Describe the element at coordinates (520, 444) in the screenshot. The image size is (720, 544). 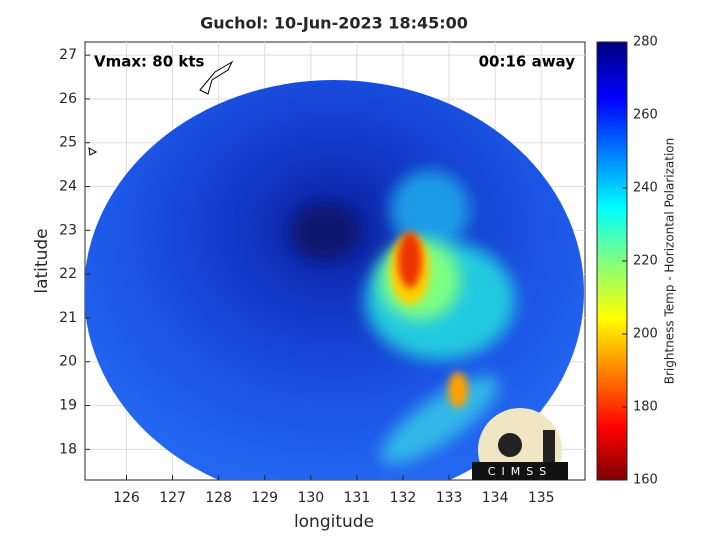
I see `logo: CIMSS` at that location.